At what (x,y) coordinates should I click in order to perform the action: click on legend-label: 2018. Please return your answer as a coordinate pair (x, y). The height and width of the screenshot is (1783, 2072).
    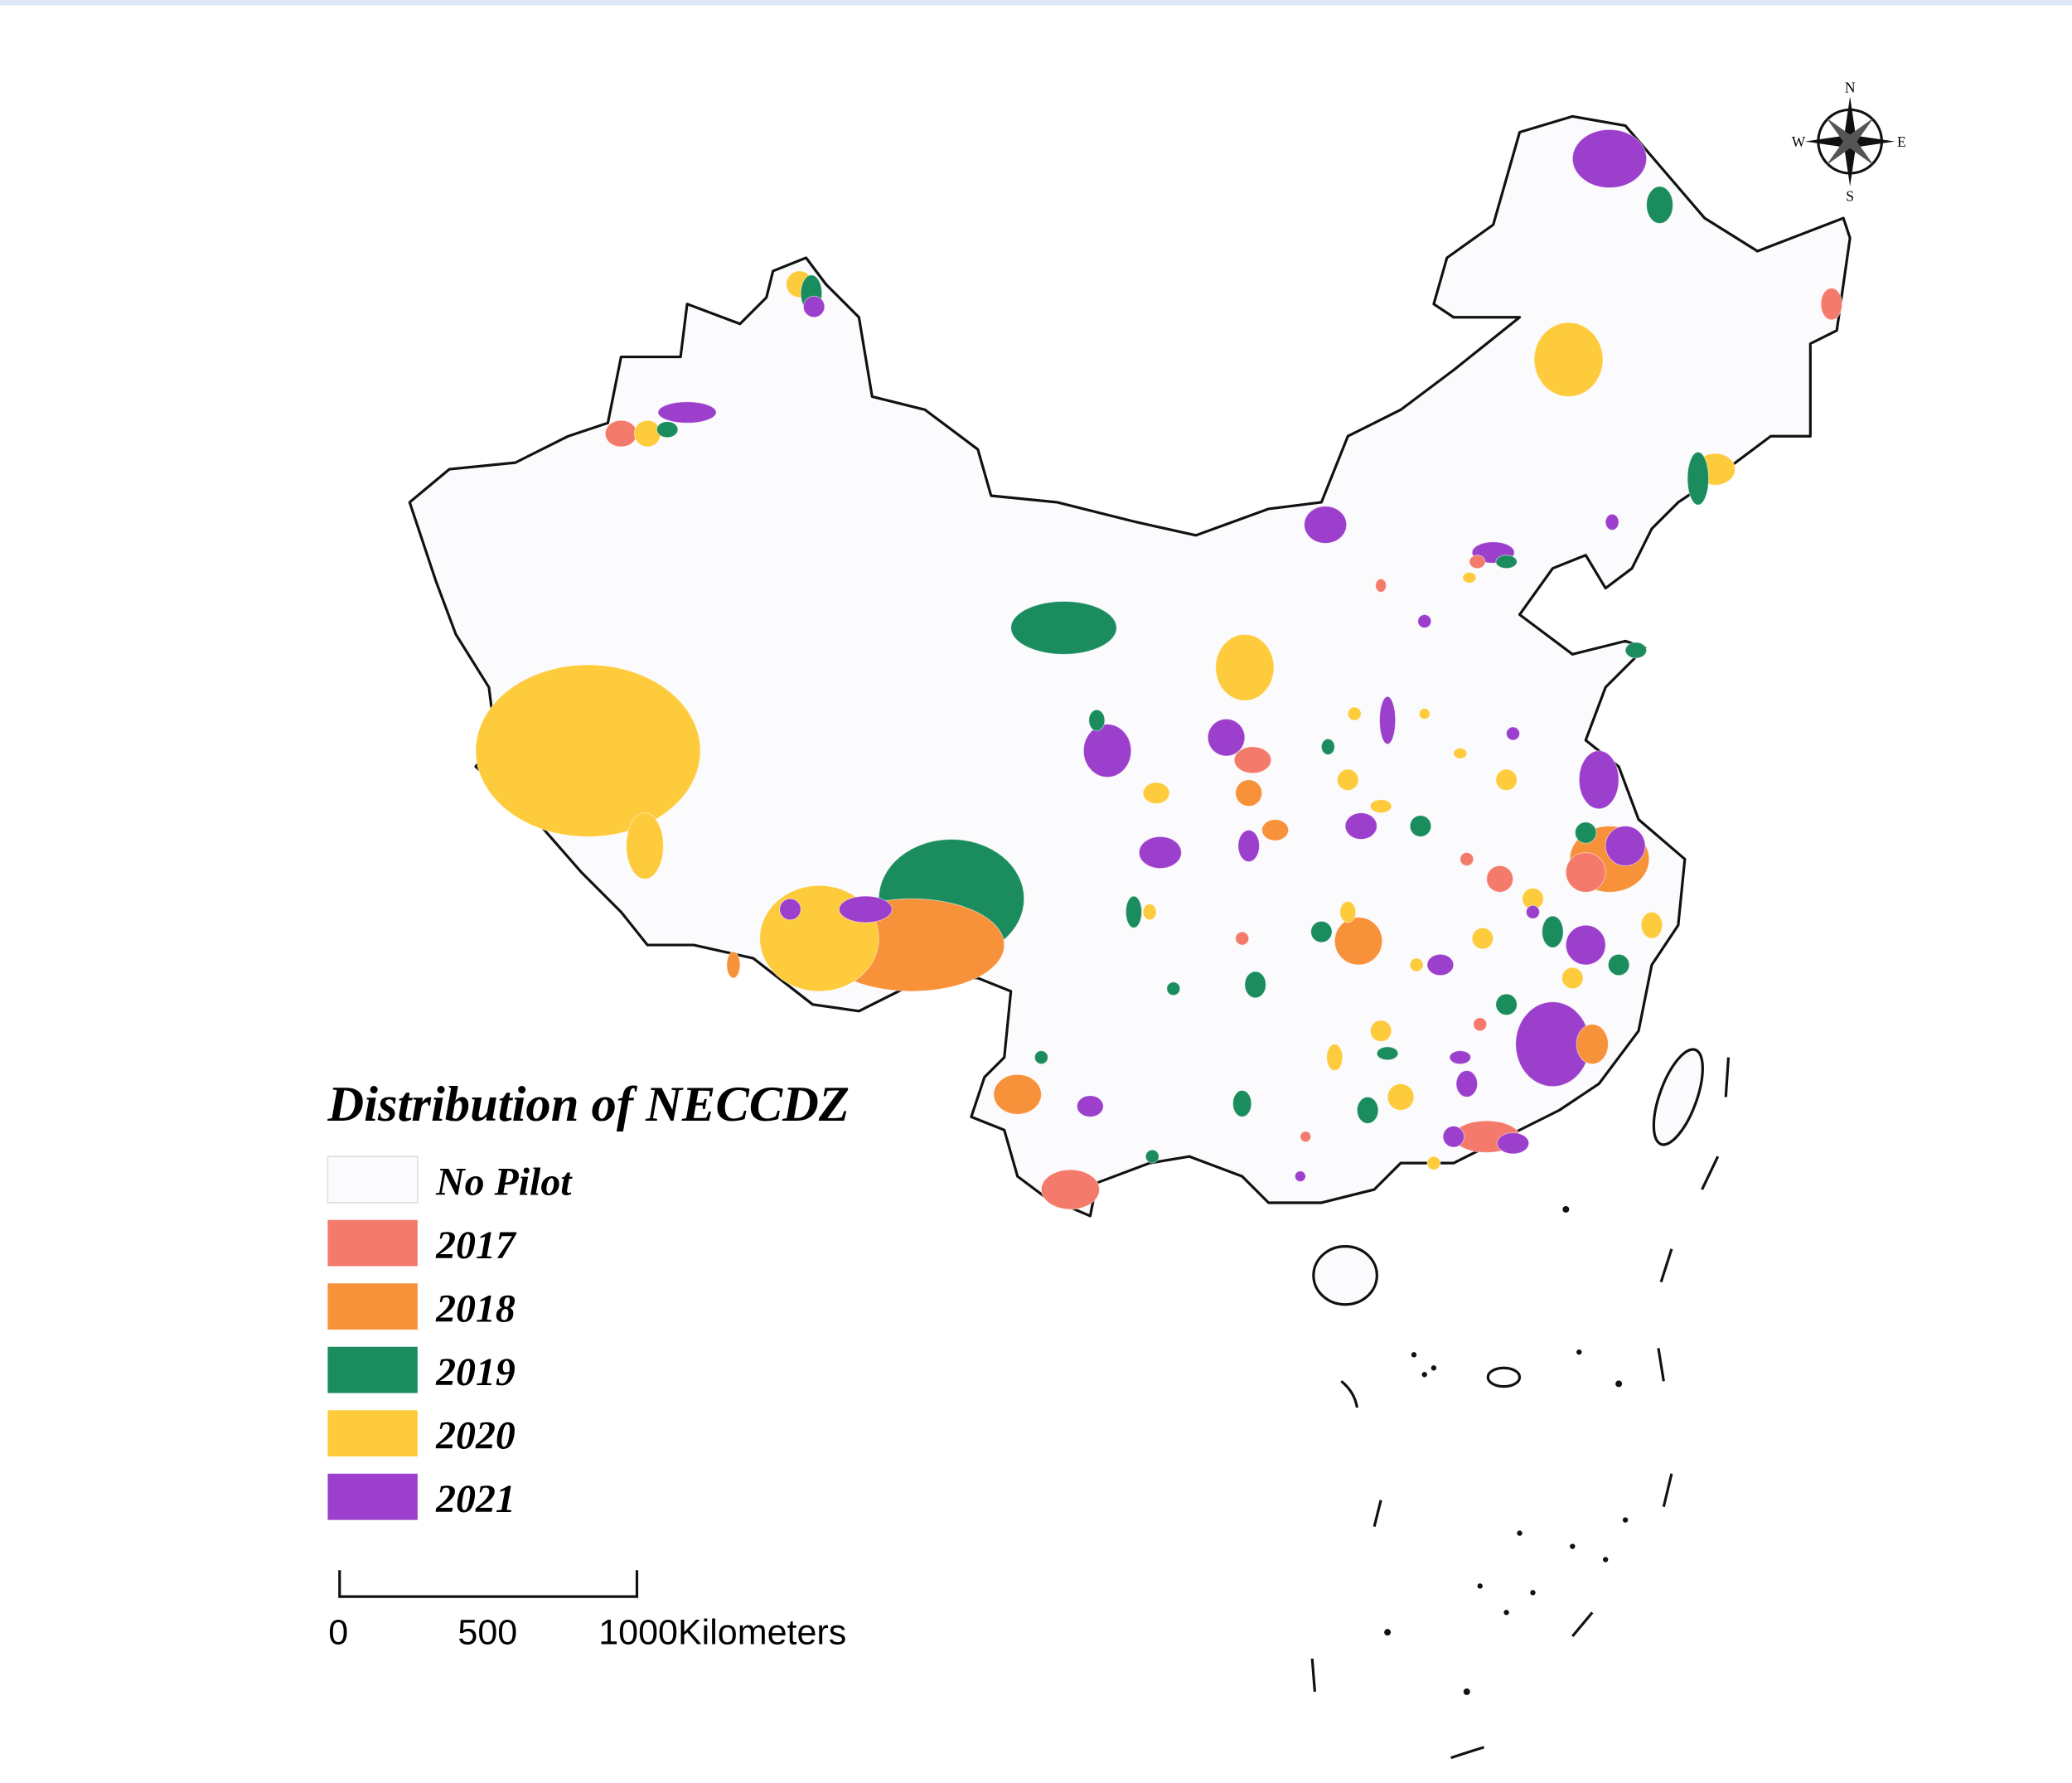
    Looking at the image, I should click on (475, 1308).